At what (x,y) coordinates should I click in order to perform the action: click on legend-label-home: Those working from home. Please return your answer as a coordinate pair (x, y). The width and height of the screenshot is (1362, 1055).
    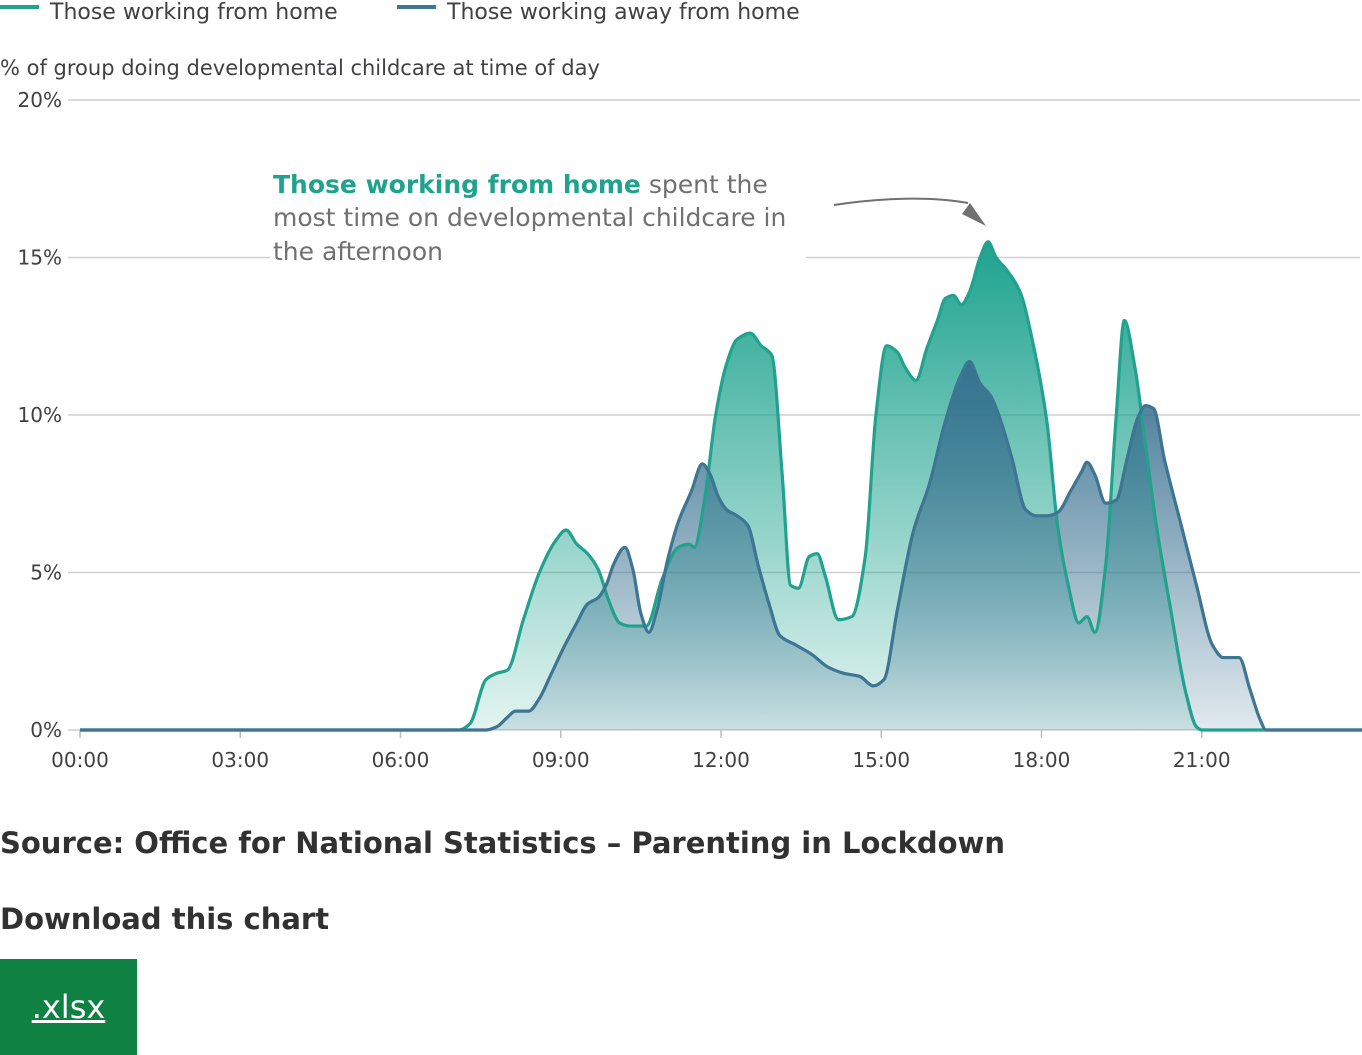
    Looking at the image, I should click on (193, 12).